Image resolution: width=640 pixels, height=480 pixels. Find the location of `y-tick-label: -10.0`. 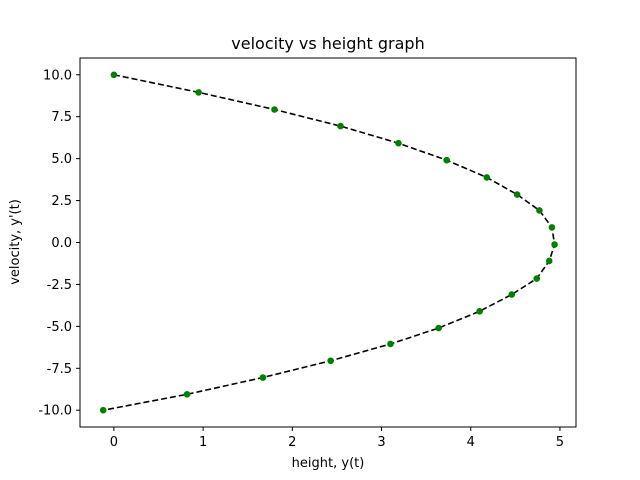

y-tick-label: -10.0 is located at coordinates (55, 411).